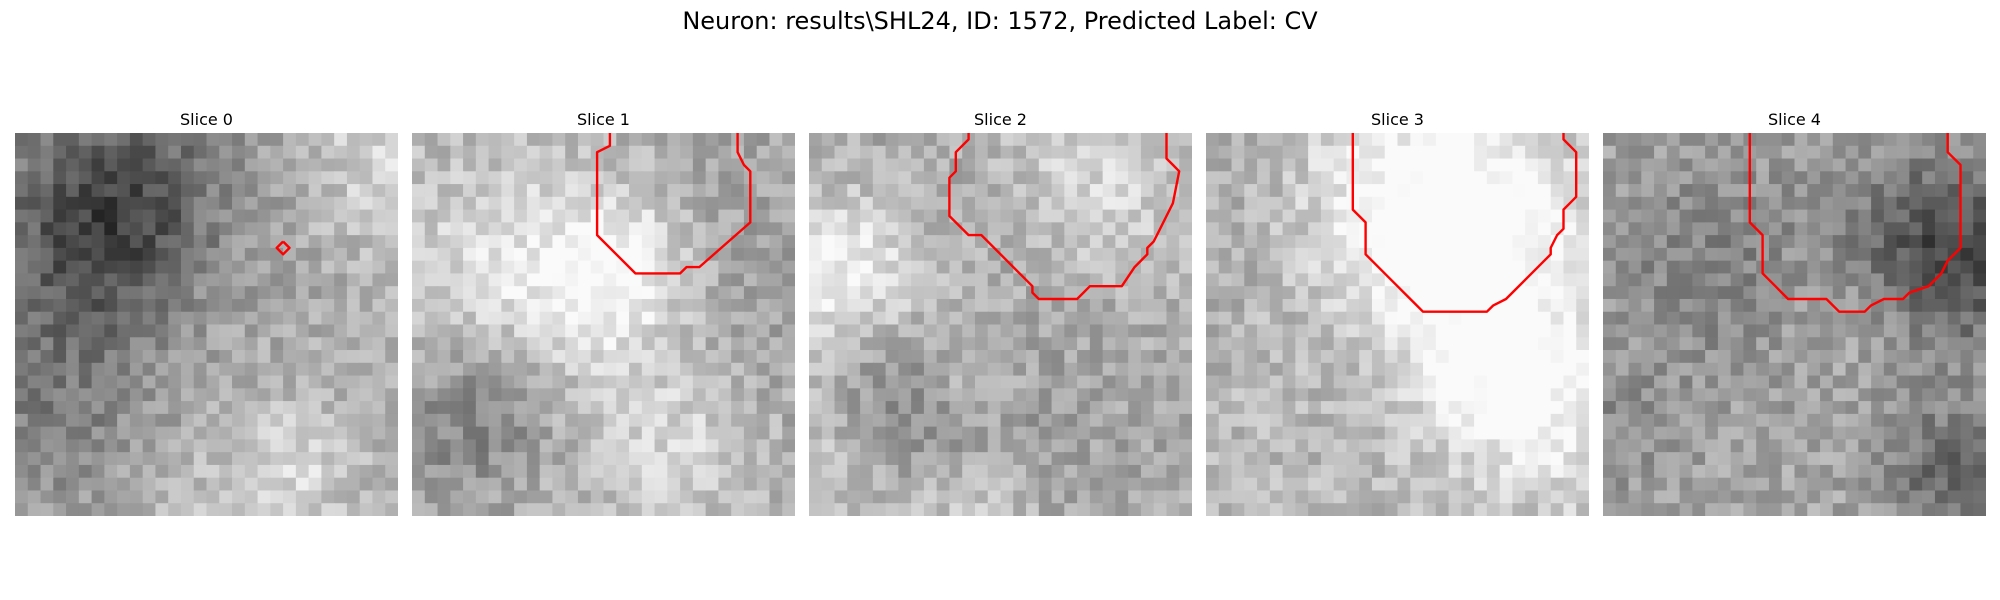 The height and width of the screenshot is (600, 2000). Describe the element at coordinates (1397, 119) in the screenshot. I see `slice-title: Slice 3` at that location.